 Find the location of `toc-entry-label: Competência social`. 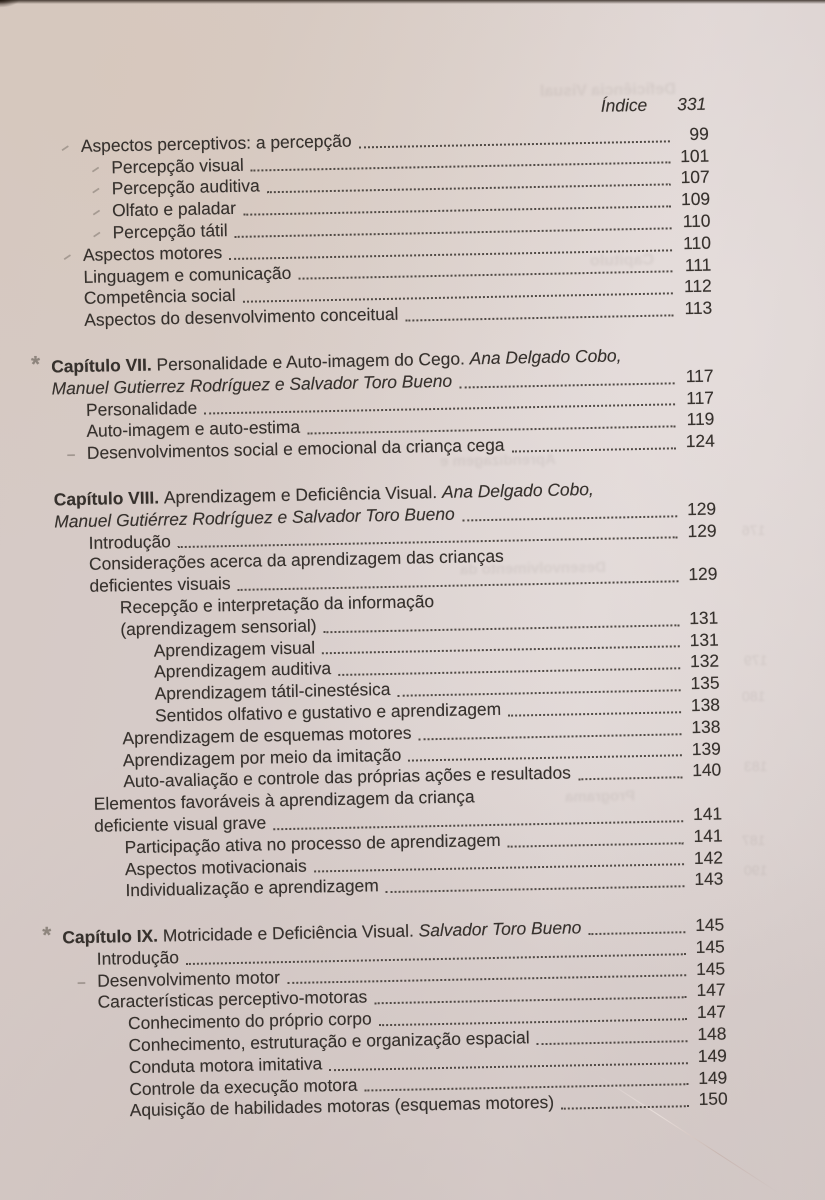

toc-entry-label: Competência social is located at coordinates (159, 297).